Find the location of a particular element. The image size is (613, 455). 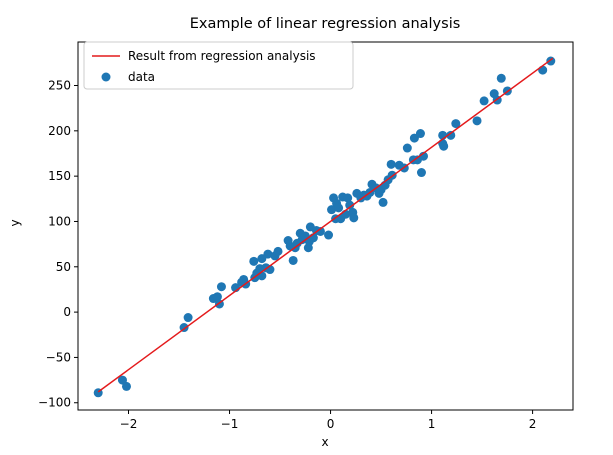

legend-label-regression: Result from regression analysis is located at coordinates (222, 56).